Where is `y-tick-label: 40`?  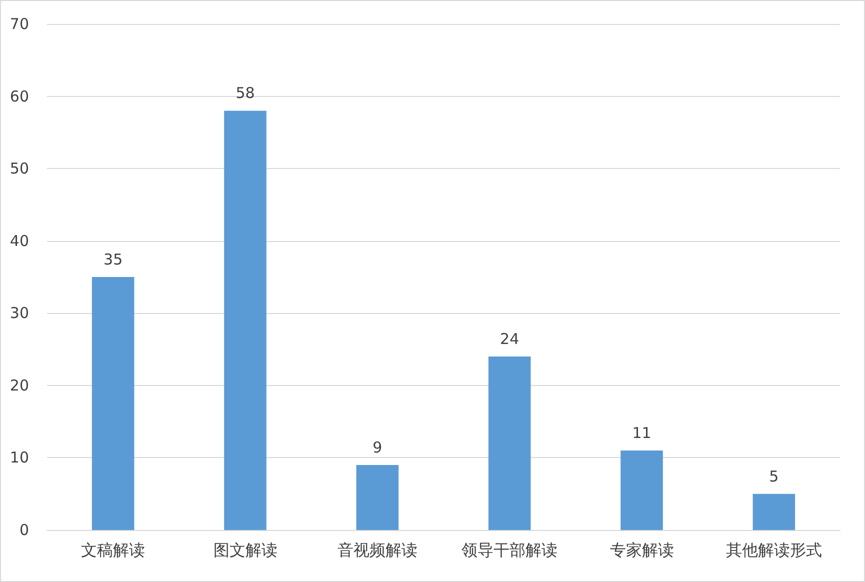 y-tick-label: 40 is located at coordinates (19, 241).